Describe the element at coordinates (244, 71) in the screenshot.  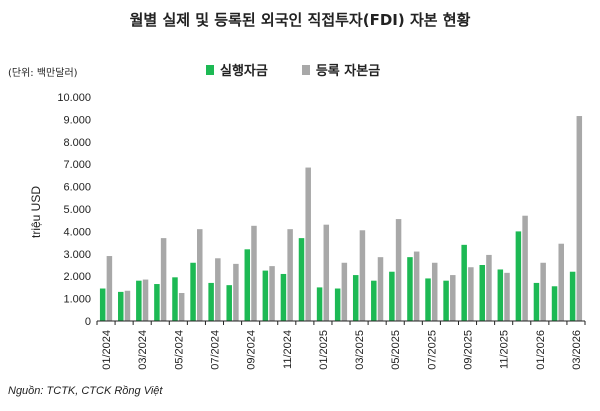
I see `legend-label-disbursed: 실행자금` at that location.